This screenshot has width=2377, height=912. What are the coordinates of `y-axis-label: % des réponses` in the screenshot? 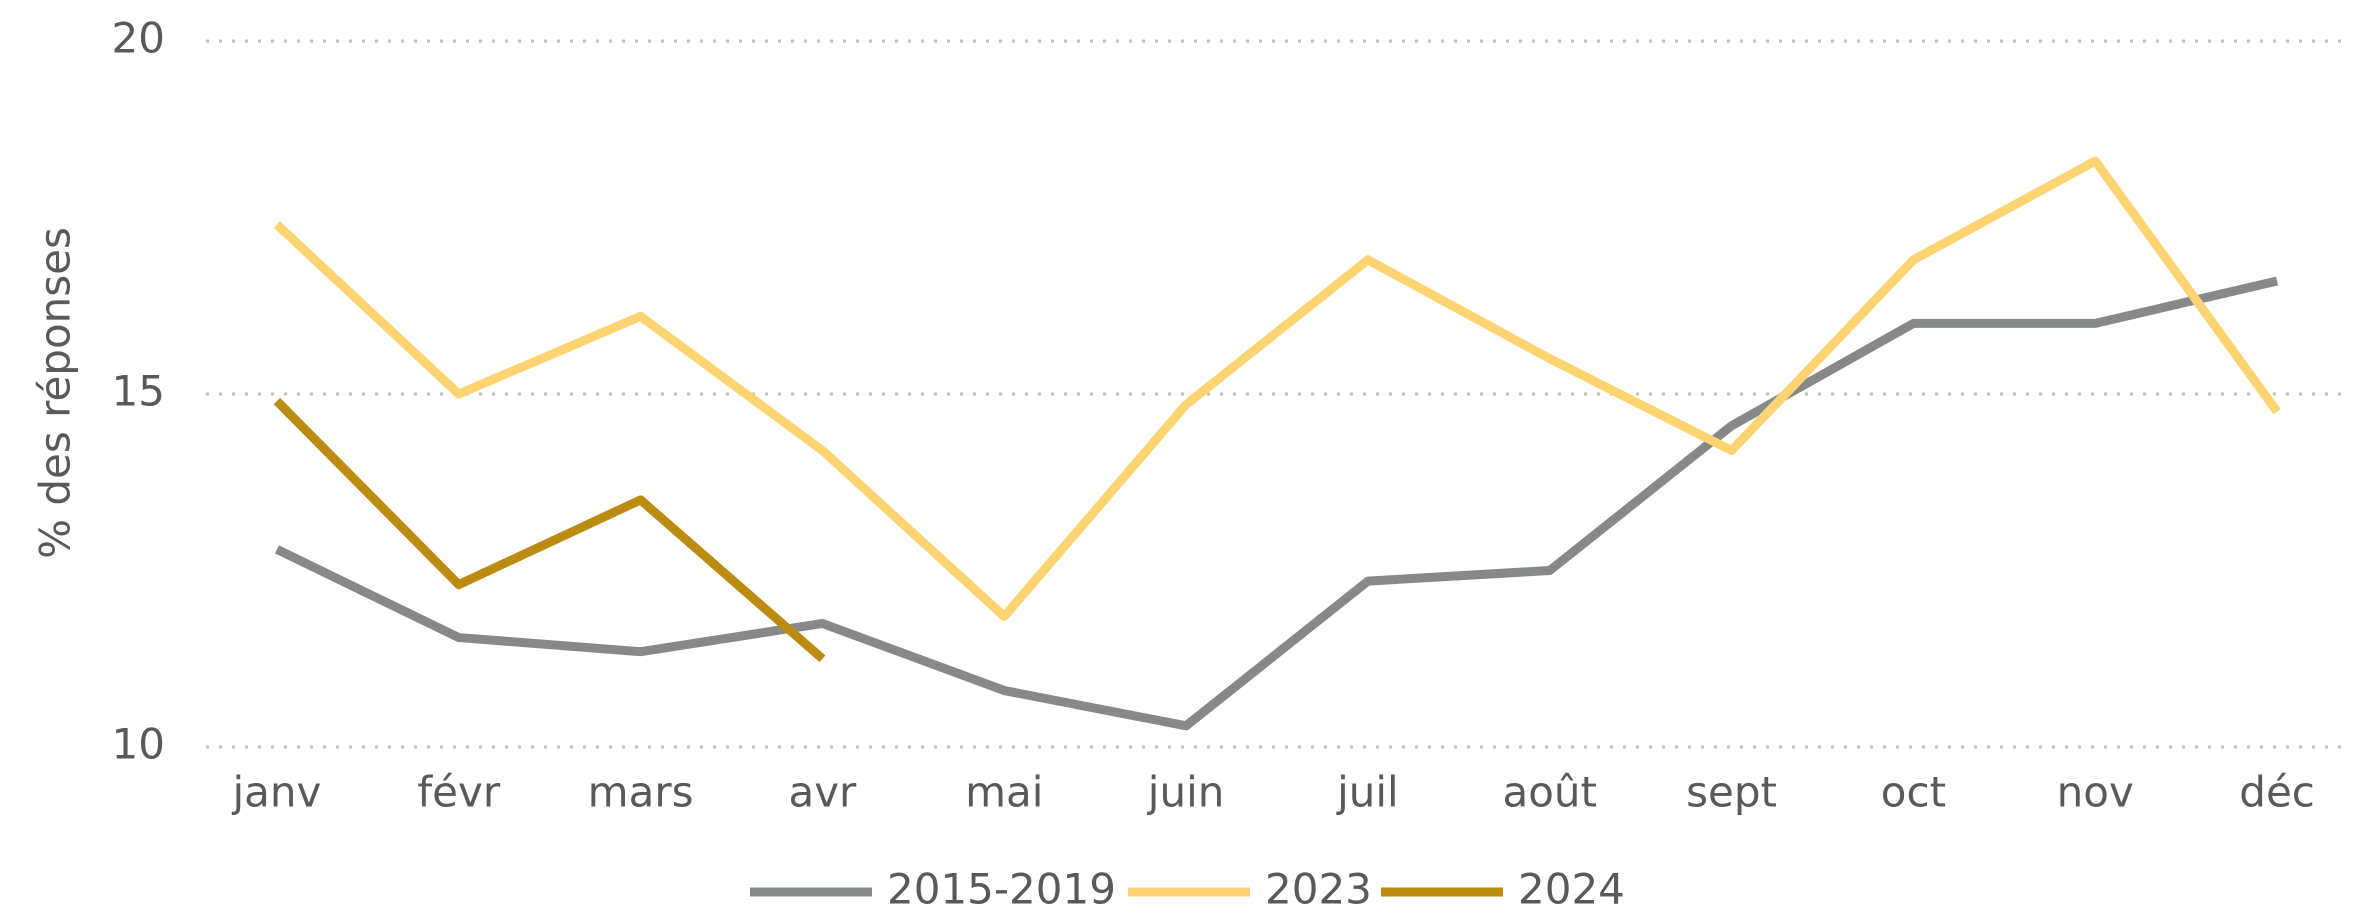 It's located at (55, 393).